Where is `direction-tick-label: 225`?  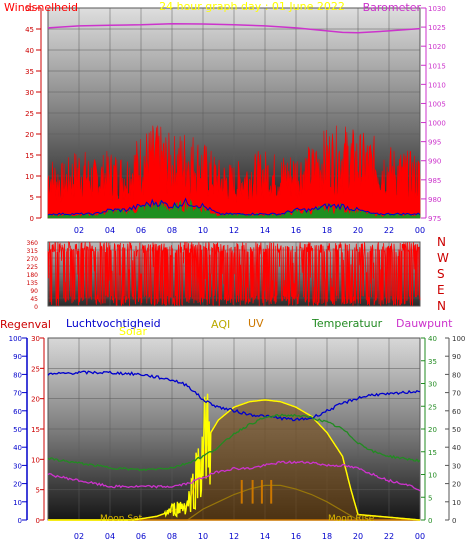 direction-tick-label: 225 is located at coordinates (33, 267).